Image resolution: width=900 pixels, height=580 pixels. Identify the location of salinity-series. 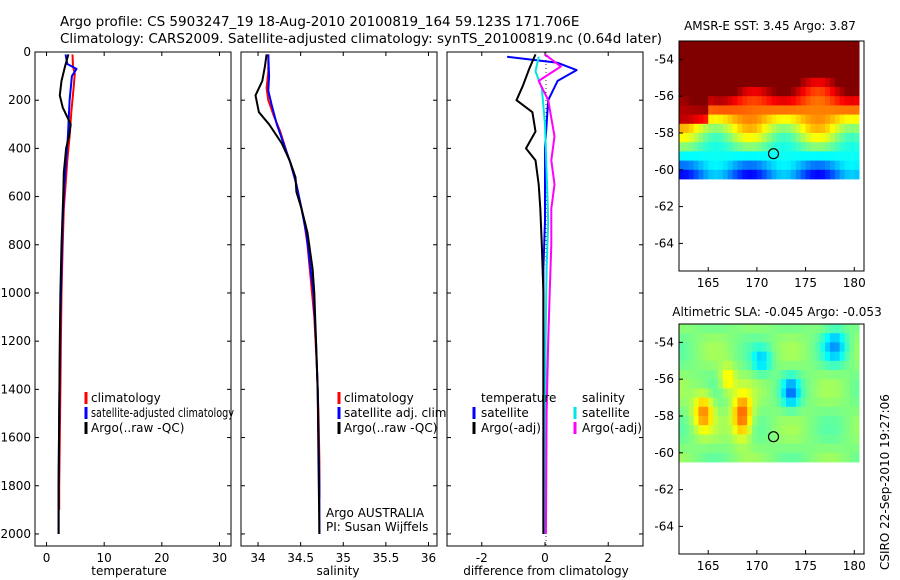
(287, 294).